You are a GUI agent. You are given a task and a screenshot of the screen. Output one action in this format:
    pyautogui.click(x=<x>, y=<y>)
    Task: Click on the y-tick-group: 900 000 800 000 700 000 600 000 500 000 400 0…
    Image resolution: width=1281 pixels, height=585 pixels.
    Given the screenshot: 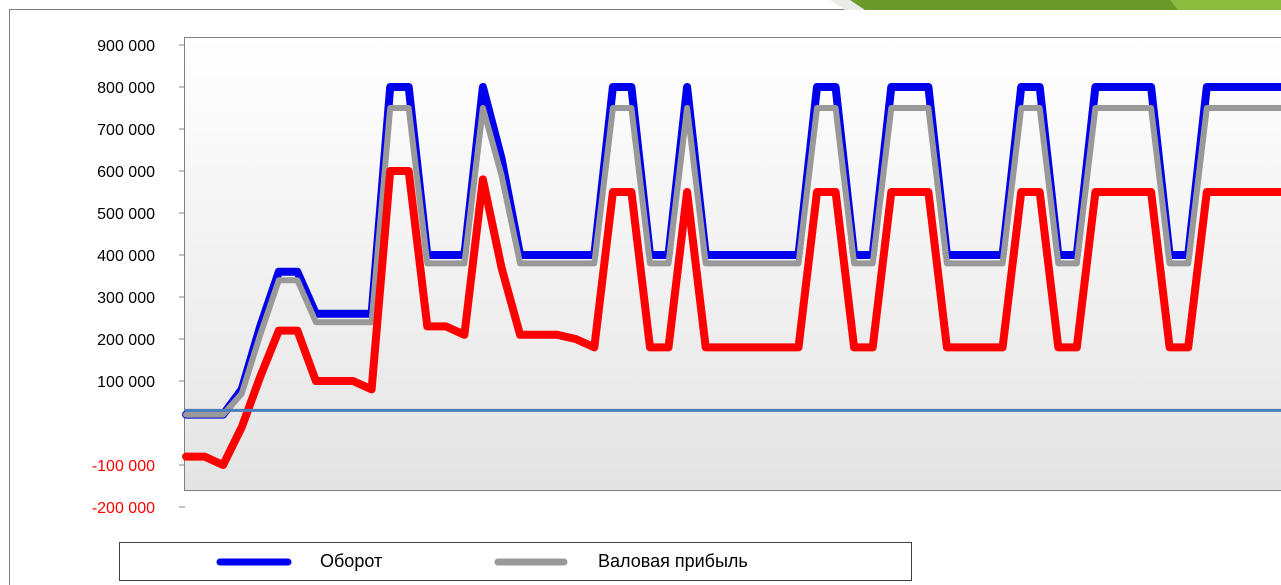 What is the action you would take?
    pyautogui.click(x=138, y=277)
    